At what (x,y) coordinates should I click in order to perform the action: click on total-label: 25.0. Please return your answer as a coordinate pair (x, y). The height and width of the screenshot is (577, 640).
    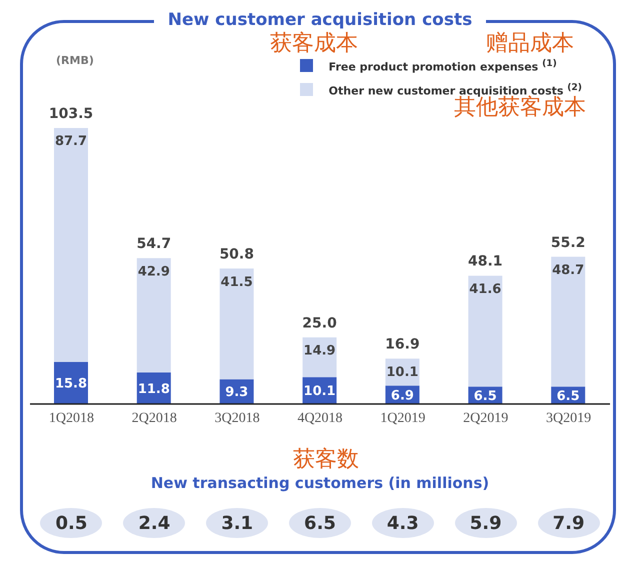
    Looking at the image, I should click on (320, 323).